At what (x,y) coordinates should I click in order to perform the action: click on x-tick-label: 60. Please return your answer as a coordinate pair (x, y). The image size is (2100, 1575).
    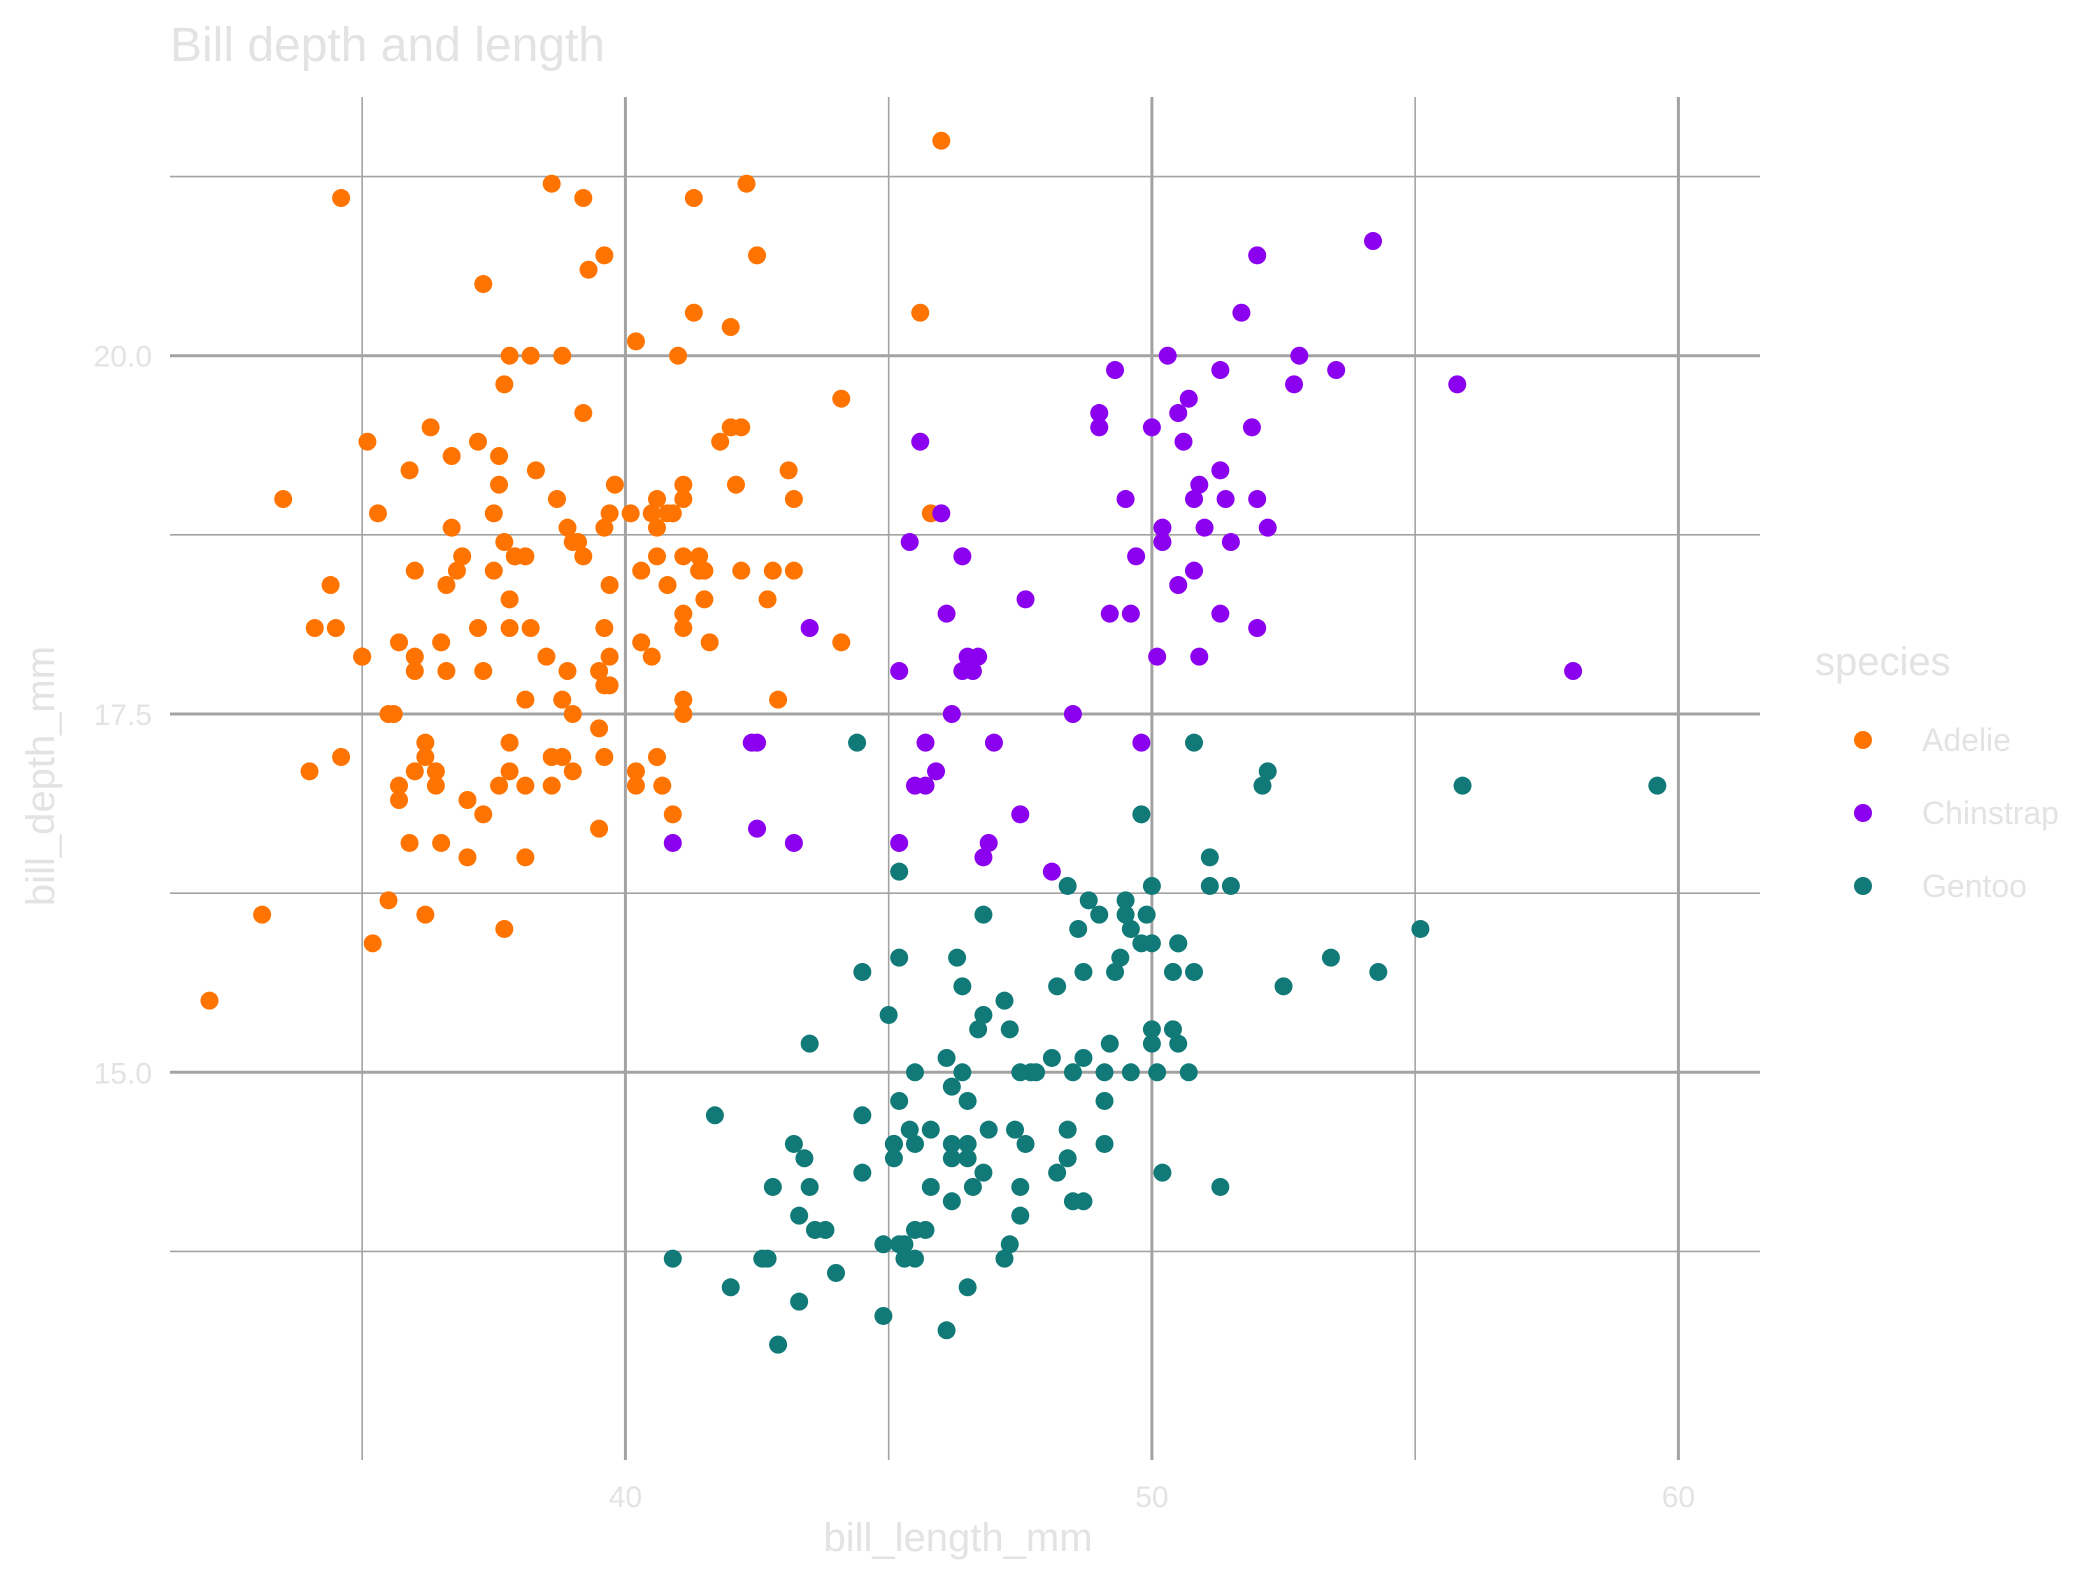
    Looking at the image, I should click on (1678, 1497).